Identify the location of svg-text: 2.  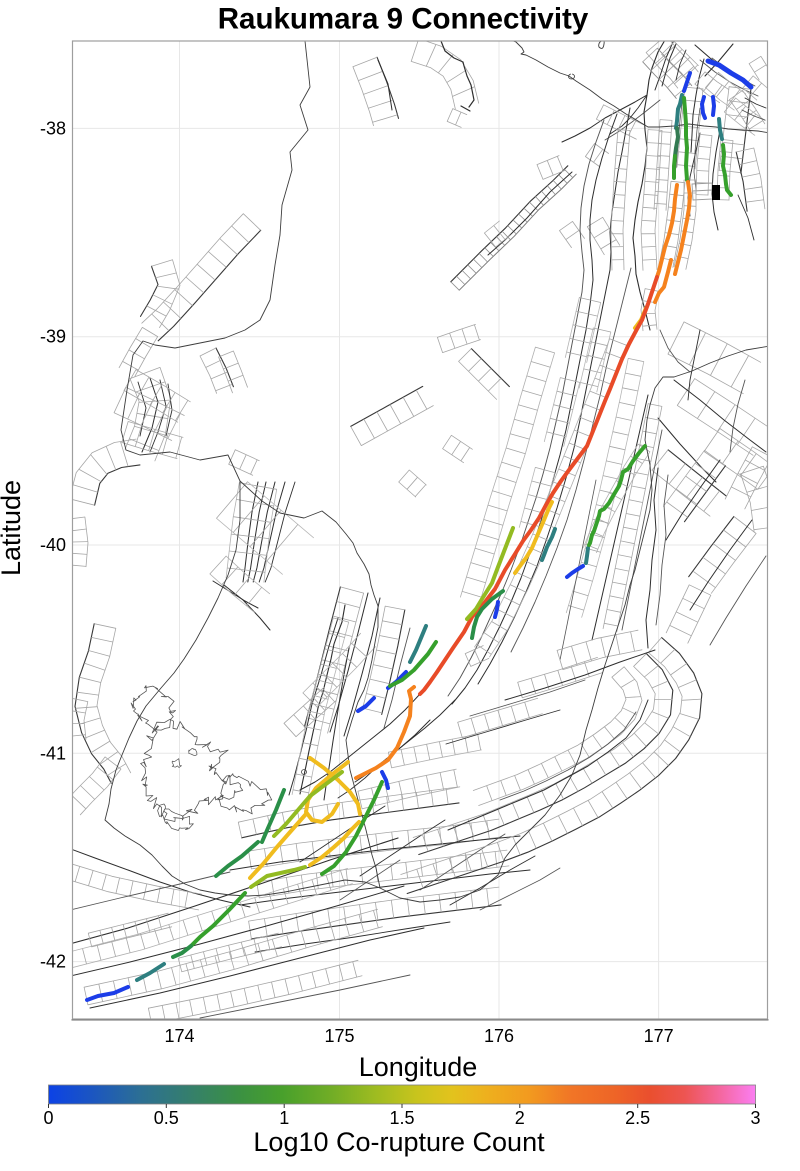
(520, 1118).